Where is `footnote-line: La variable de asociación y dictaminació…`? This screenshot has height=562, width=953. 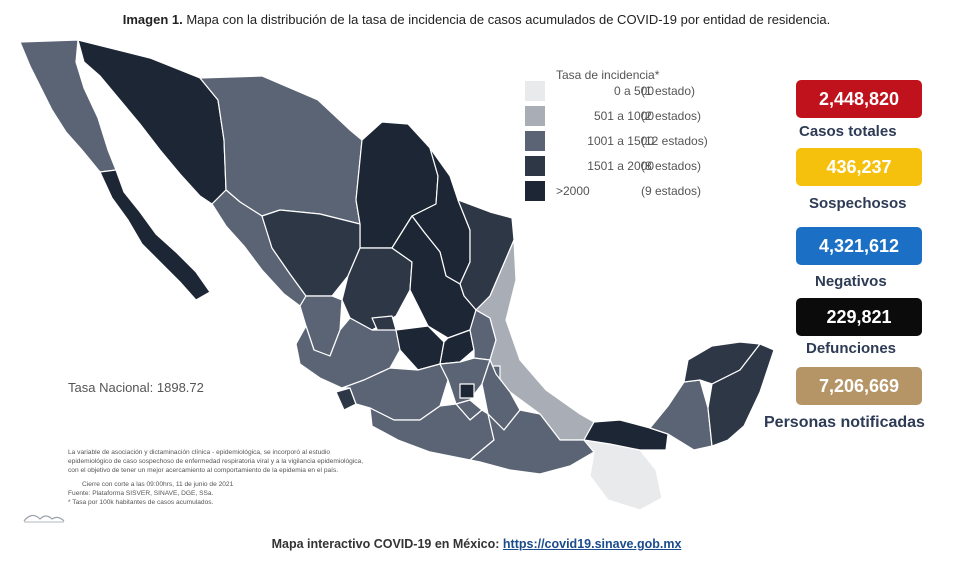 footnote-line: La variable de asociación y dictaminació… is located at coordinates (199, 452).